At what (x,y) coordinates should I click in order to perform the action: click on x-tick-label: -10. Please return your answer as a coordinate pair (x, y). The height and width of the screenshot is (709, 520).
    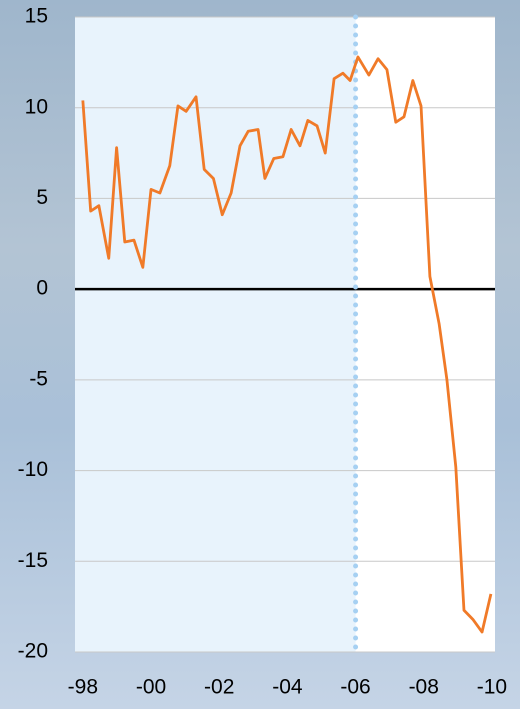
    Looking at the image, I should click on (492, 687).